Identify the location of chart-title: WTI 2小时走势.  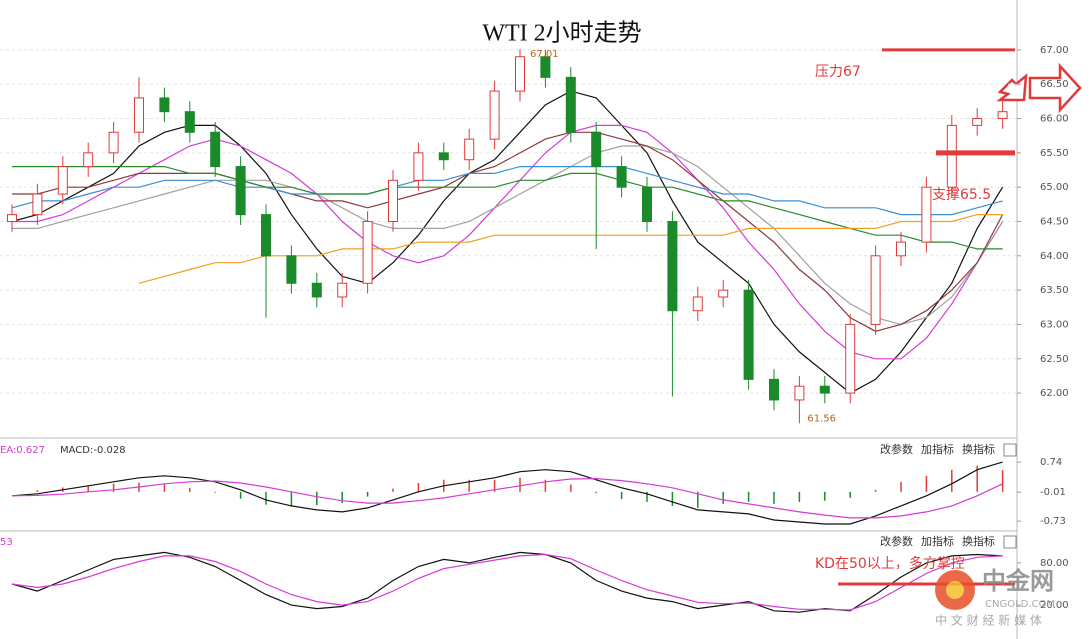
(561, 33).